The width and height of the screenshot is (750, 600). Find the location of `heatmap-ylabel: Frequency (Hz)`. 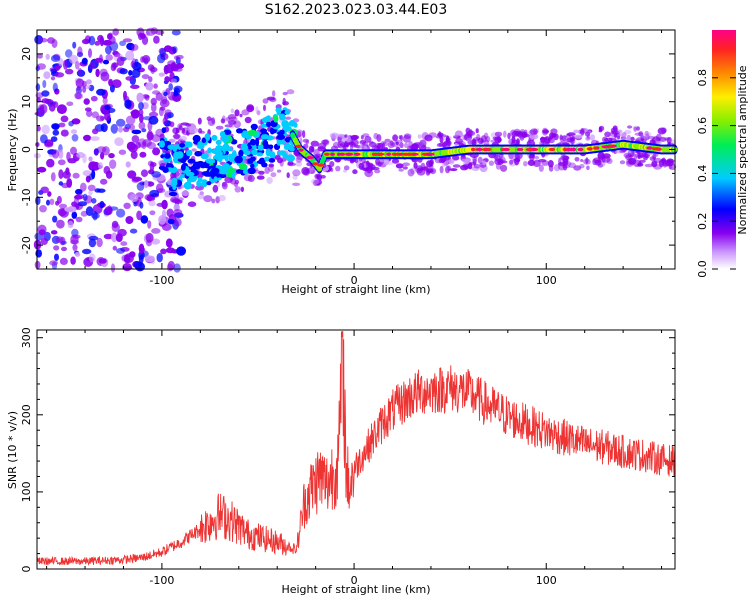

heatmap-ylabel: Frequency (Hz) is located at coordinates (12, 150).